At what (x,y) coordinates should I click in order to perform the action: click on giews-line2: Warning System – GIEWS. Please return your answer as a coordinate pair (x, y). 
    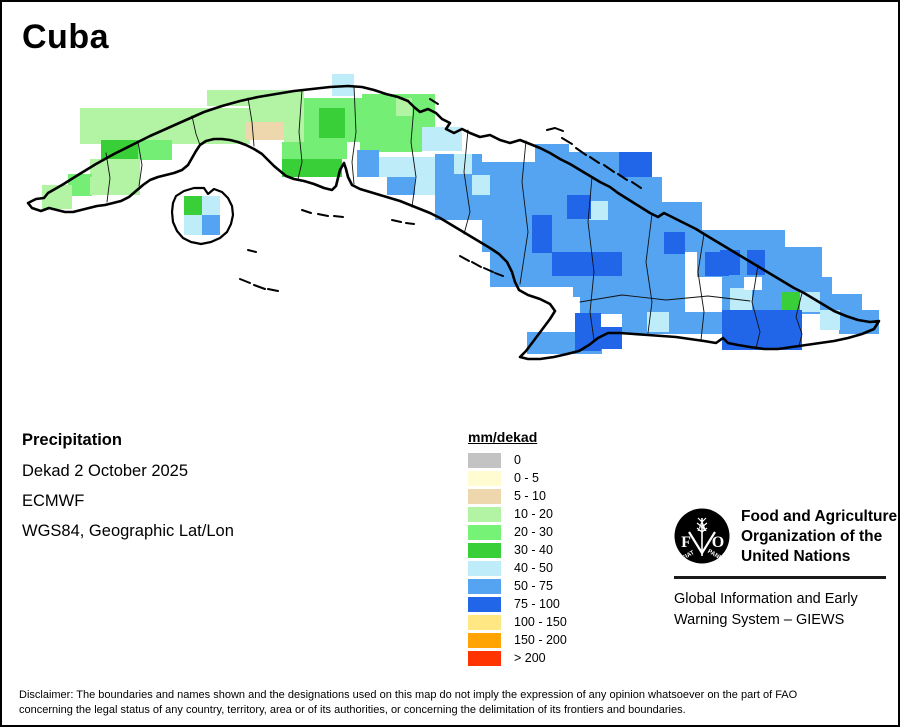
    Looking at the image, I should click on (759, 620).